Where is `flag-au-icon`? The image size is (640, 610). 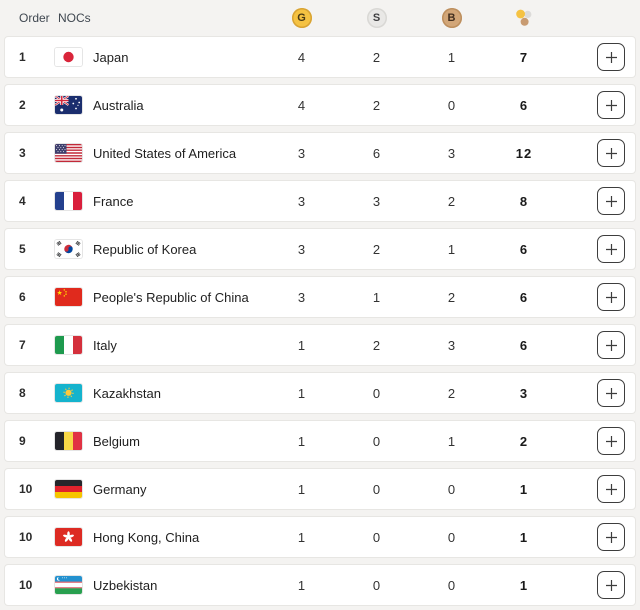
flag-au-icon is located at coordinates (68, 105).